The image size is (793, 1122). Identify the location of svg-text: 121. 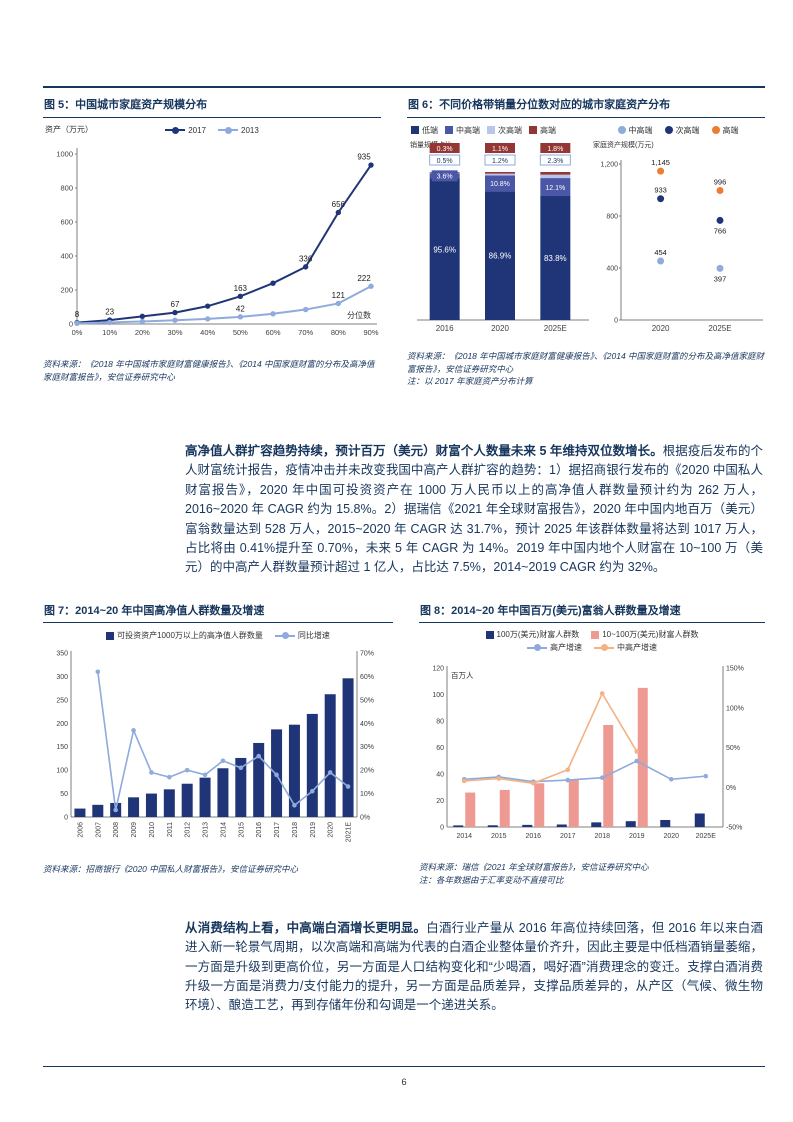
(339, 295).